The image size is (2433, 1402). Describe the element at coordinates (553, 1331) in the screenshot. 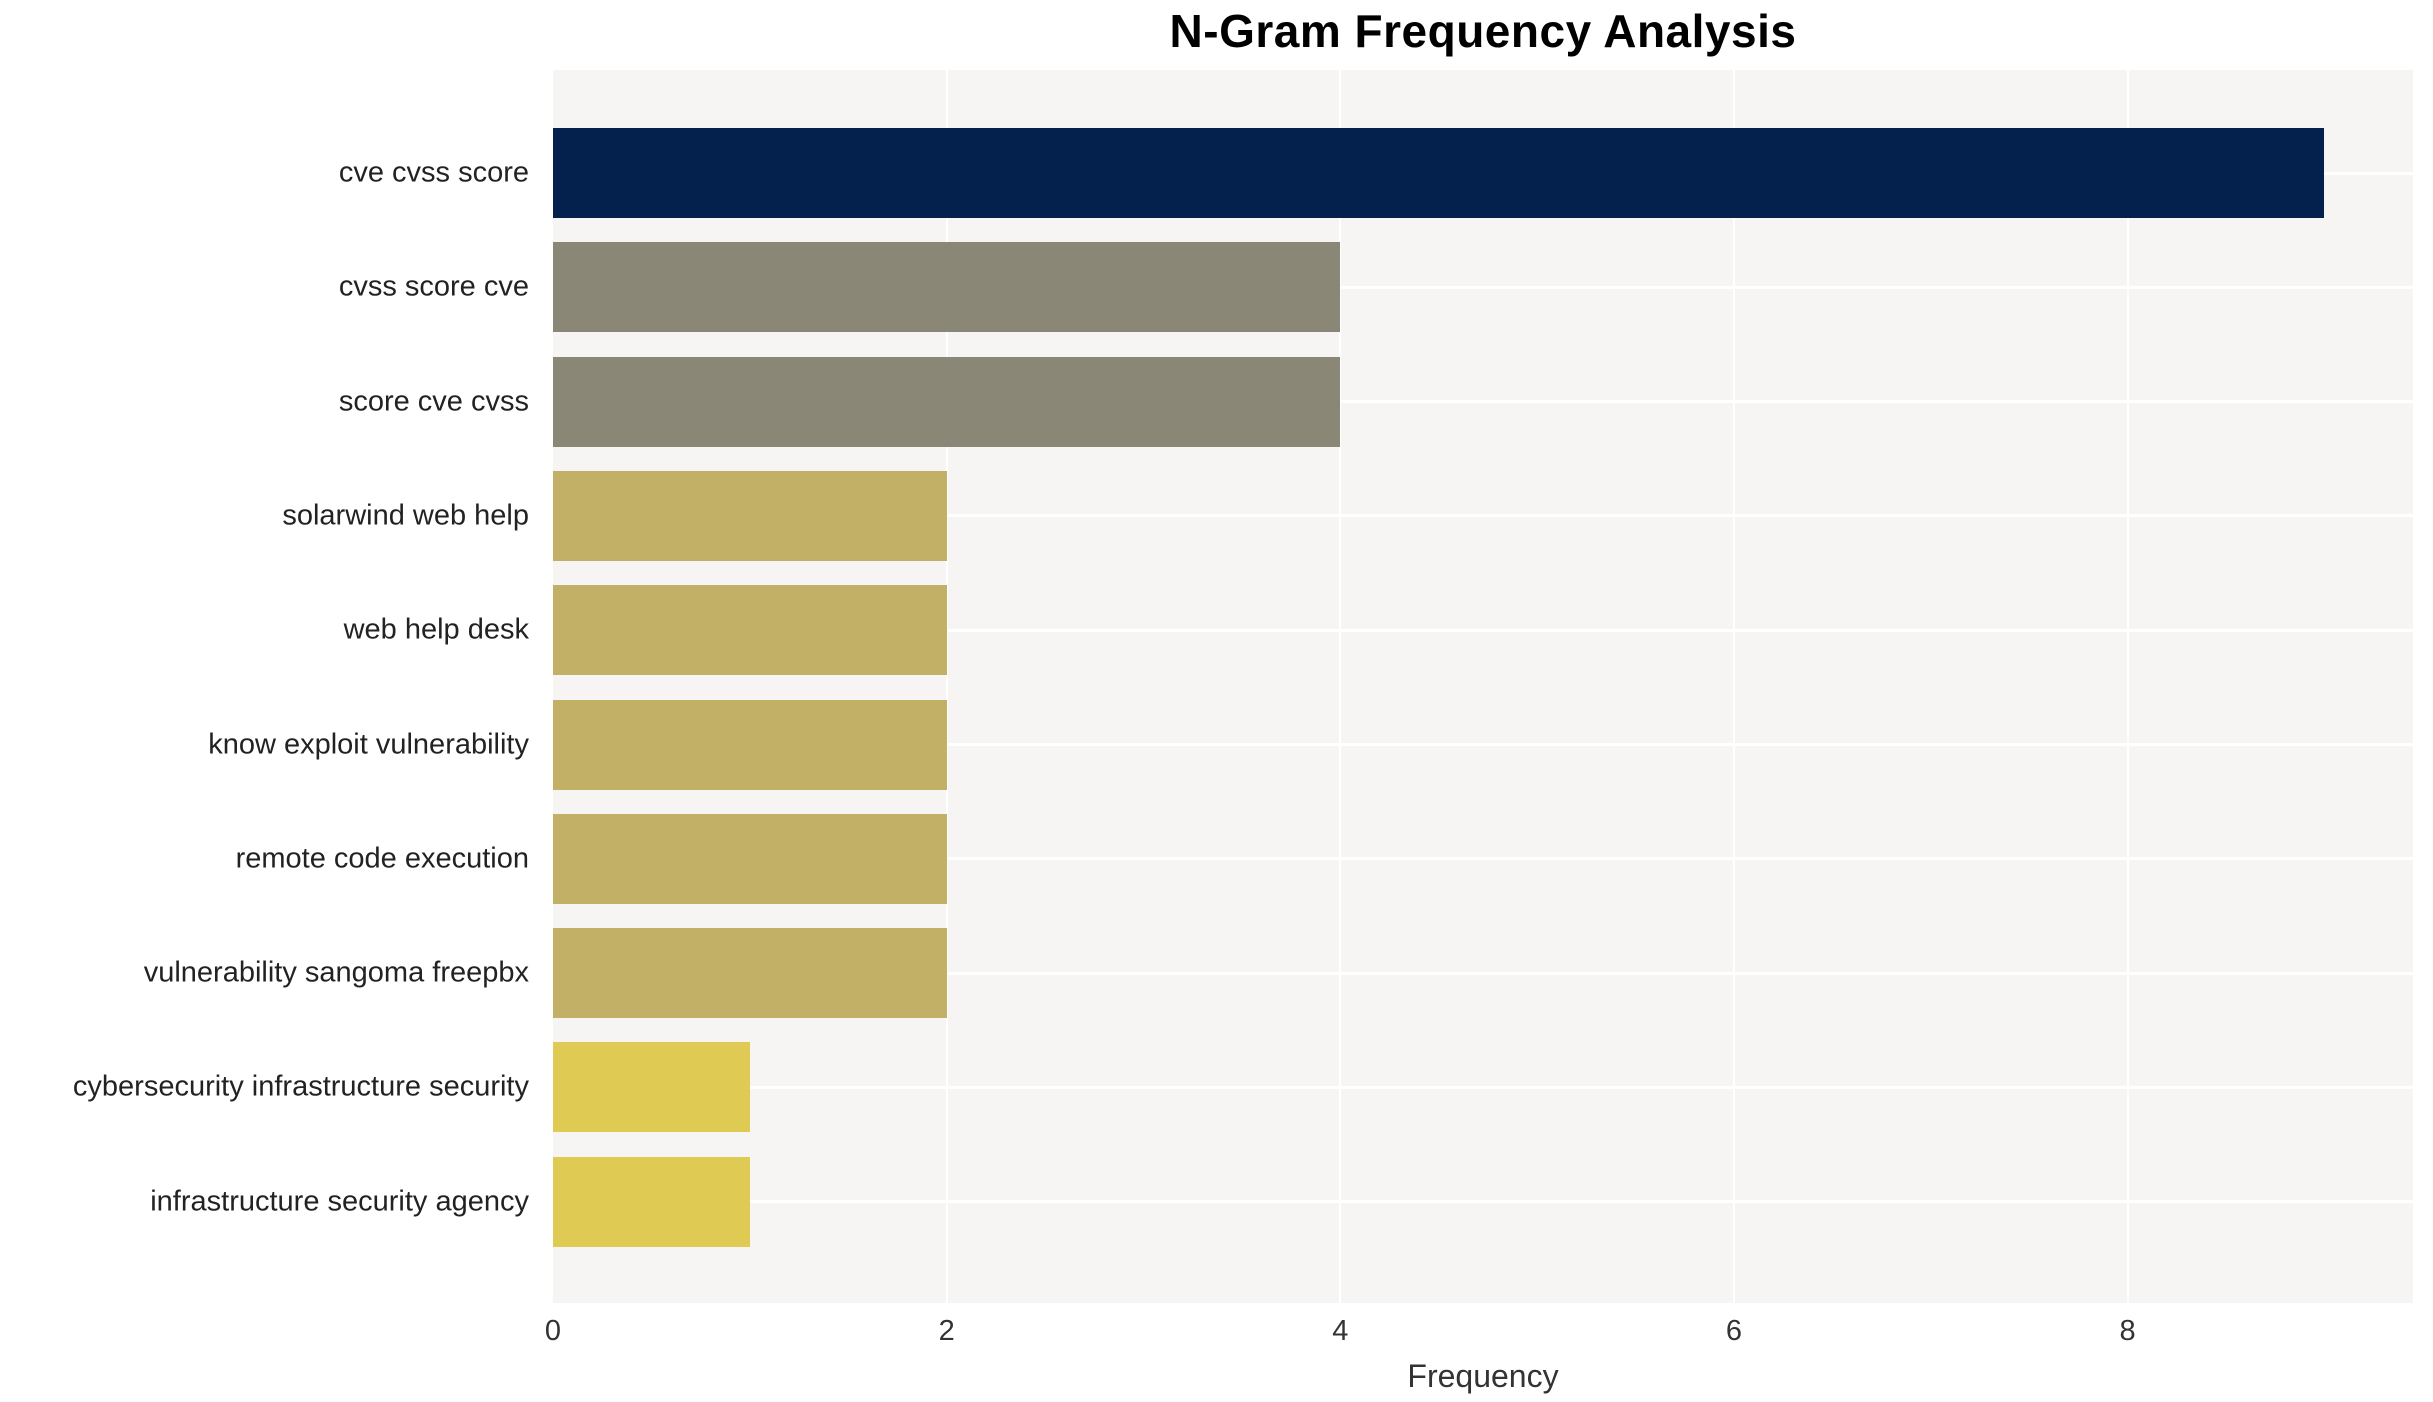

I see `x-tick-label: 0` at that location.